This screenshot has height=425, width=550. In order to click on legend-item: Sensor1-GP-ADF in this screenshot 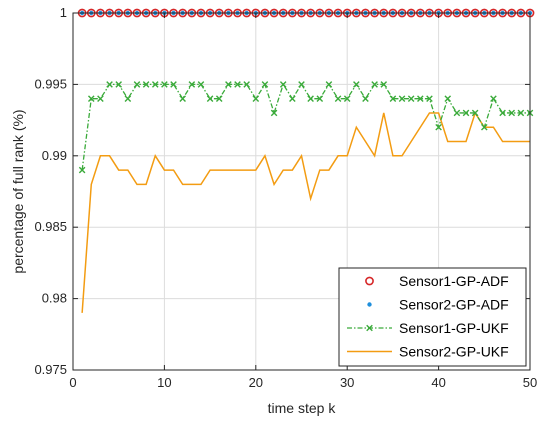, I will do `click(437, 281)`.